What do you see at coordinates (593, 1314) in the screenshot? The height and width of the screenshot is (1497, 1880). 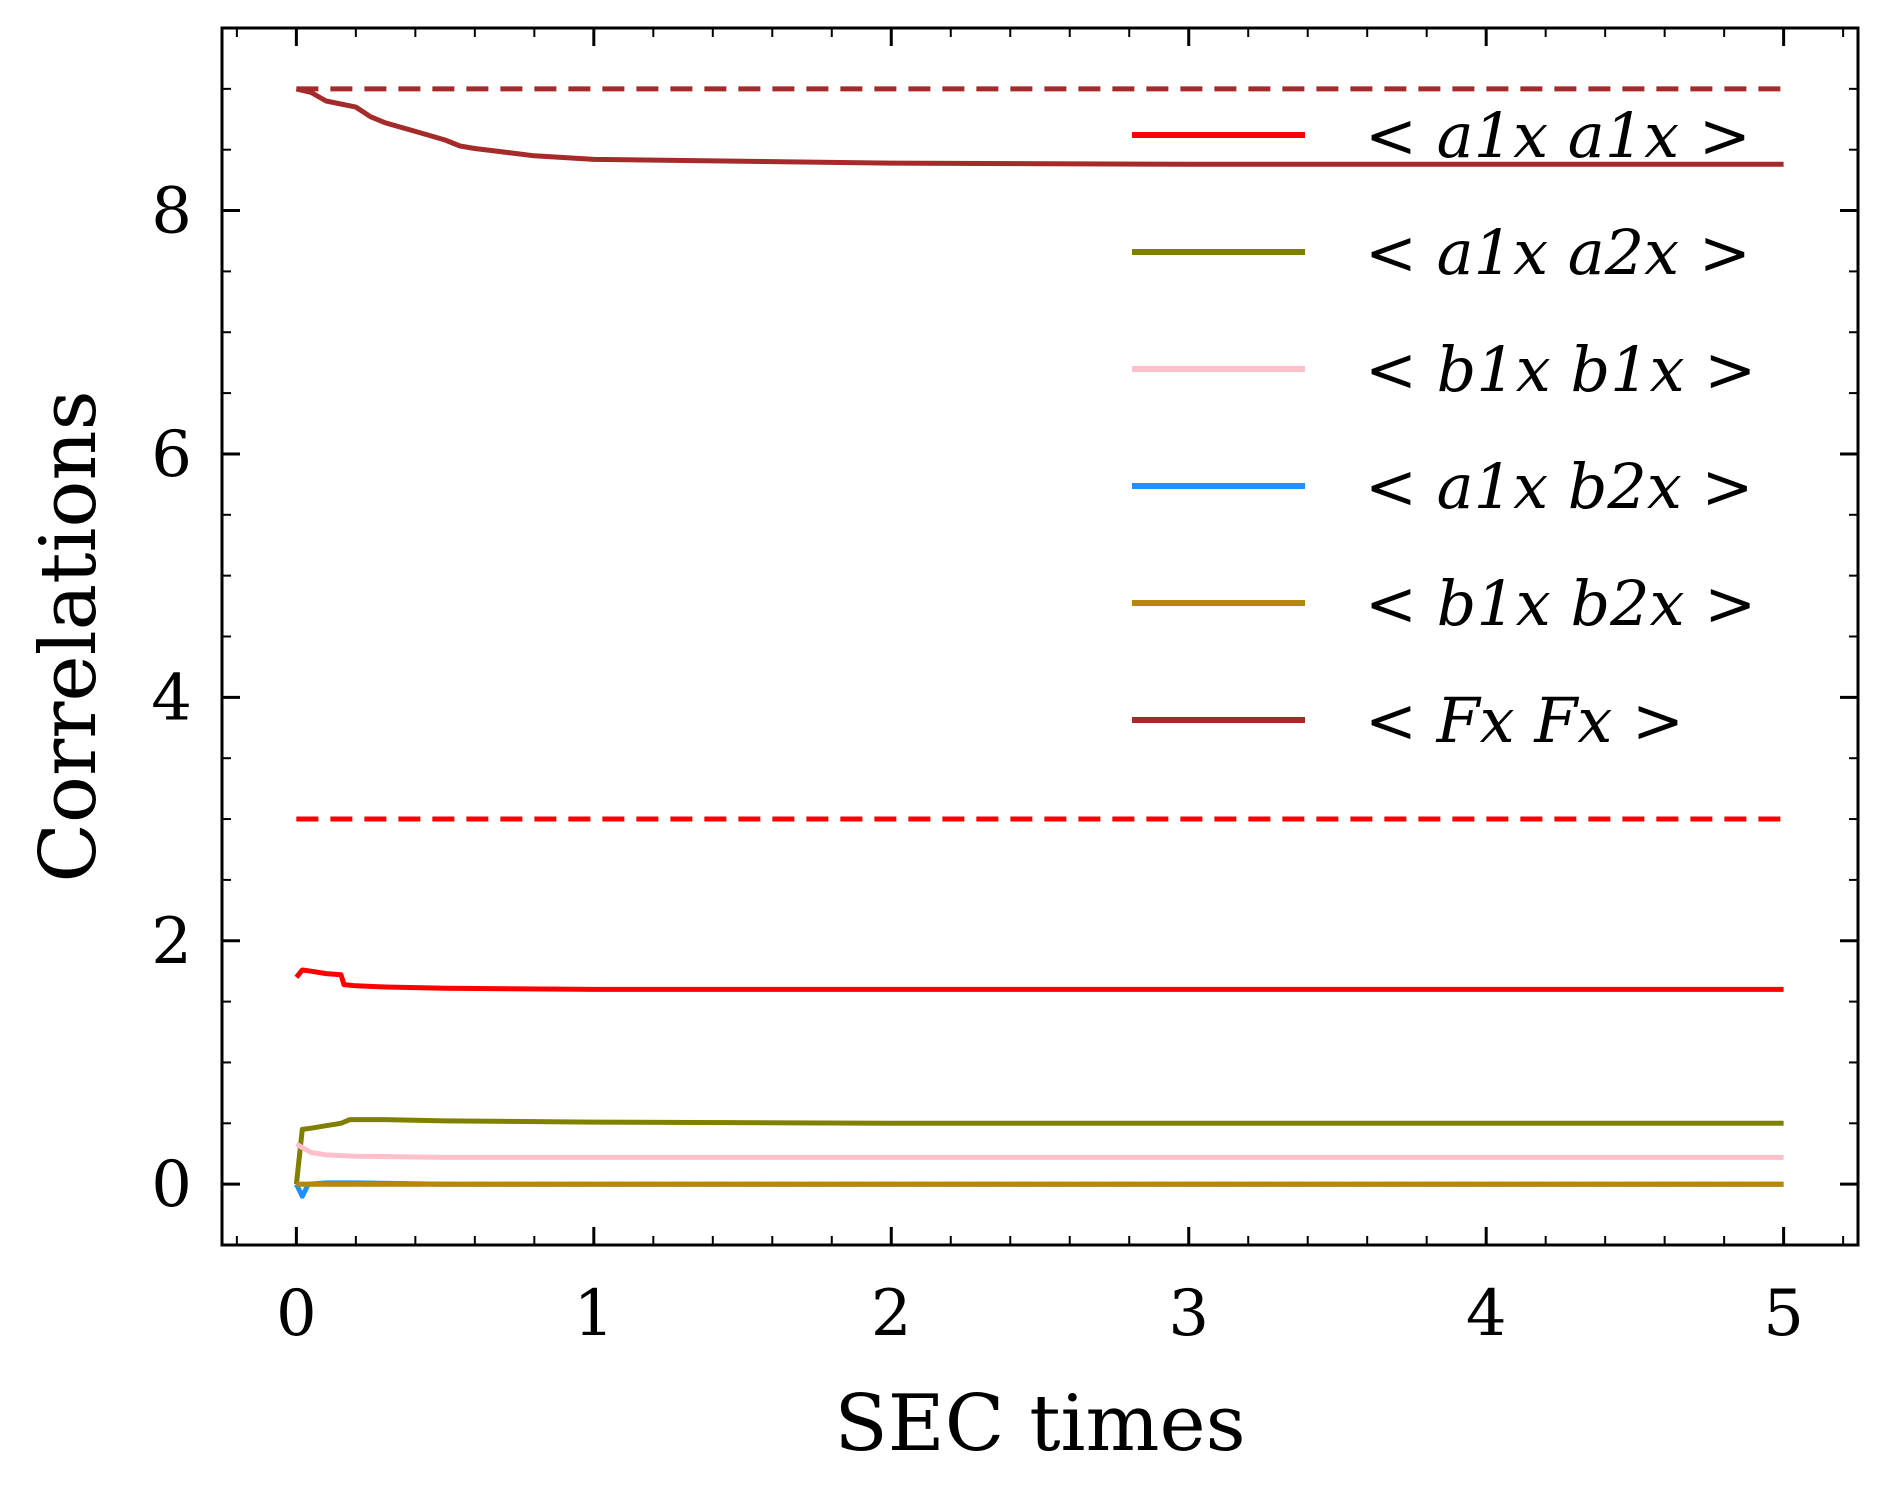 I see `x-tick-label: 1` at bounding box center [593, 1314].